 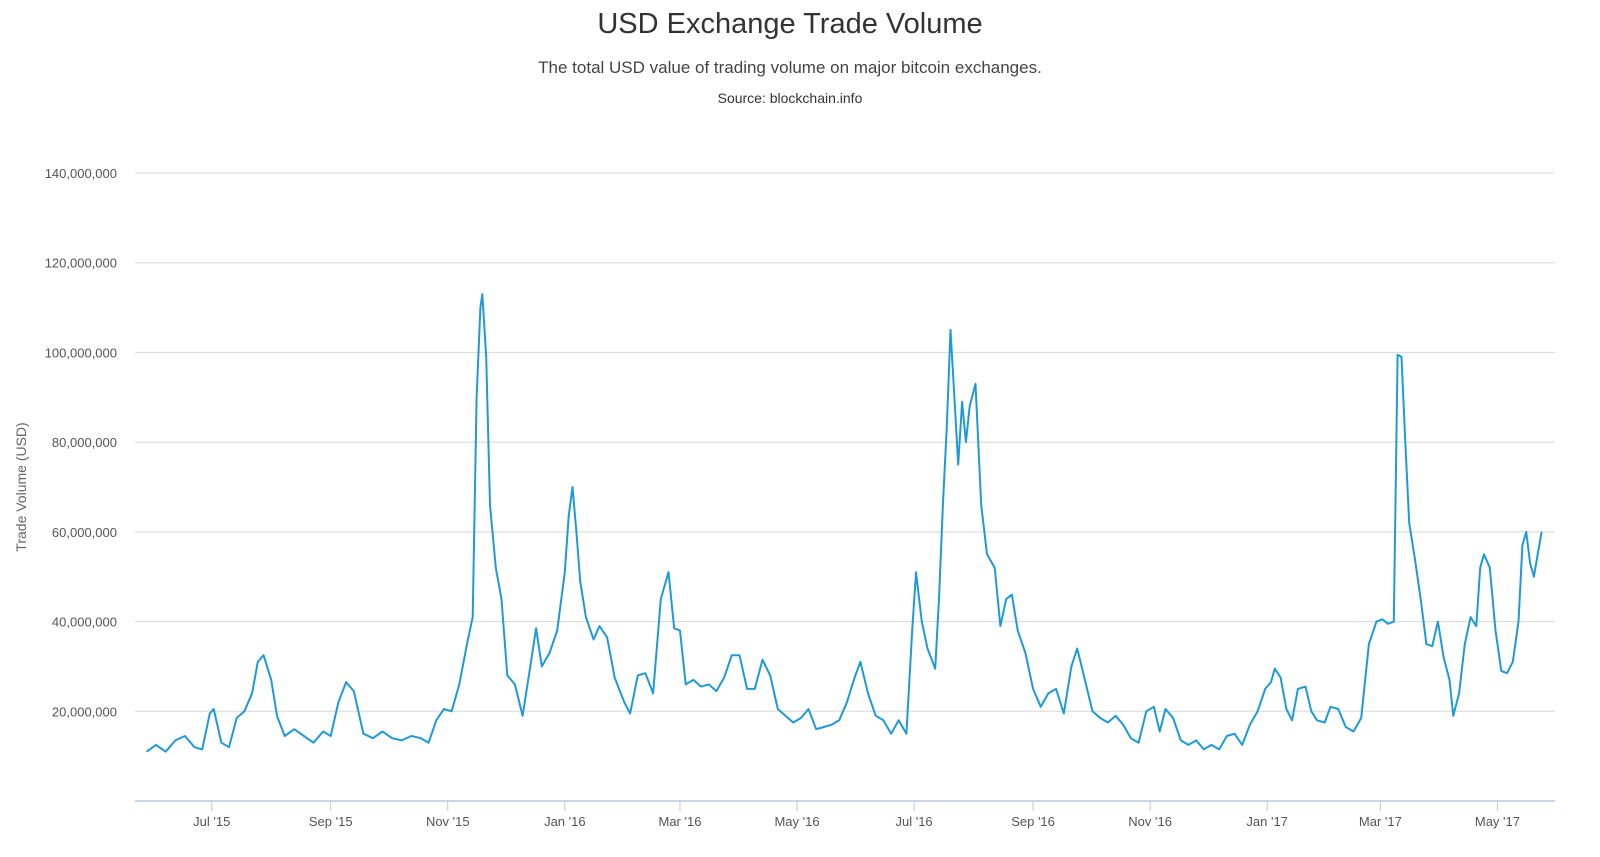 I want to click on y-tick-label: 40,000,000, so click(x=84, y=622).